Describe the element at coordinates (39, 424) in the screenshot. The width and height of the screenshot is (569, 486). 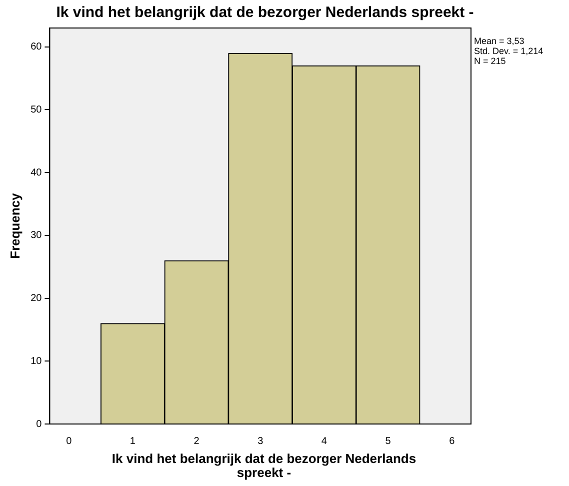
I see `y-tick-label: 0` at that location.